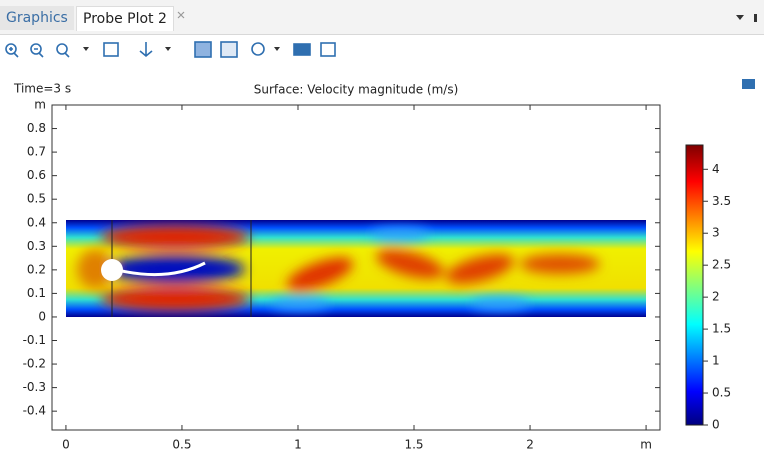 Image resolution: width=764 pixels, height=463 pixels. What do you see at coordinates (34, 340) in the screenshot?
I see `y-tick-label: -0.1` at bounding box center [34, 340].